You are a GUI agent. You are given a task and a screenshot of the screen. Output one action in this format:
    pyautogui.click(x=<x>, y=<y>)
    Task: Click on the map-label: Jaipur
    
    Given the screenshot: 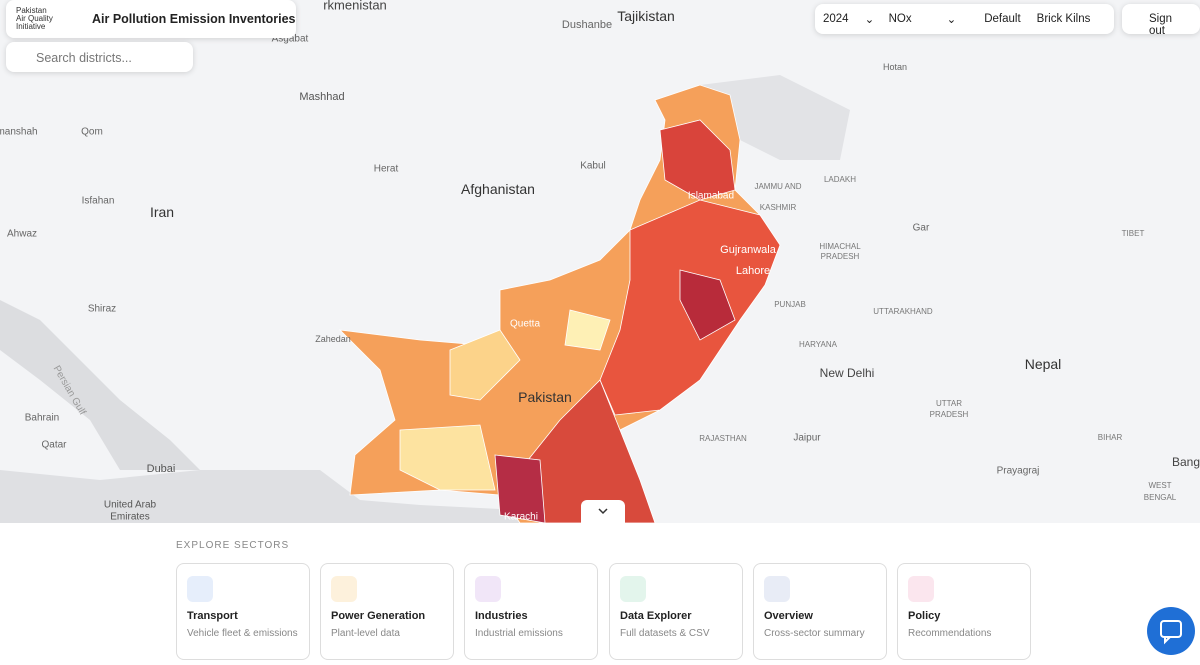 What is the action you would take?
    pyautogui.click(x=807, y=438)
    